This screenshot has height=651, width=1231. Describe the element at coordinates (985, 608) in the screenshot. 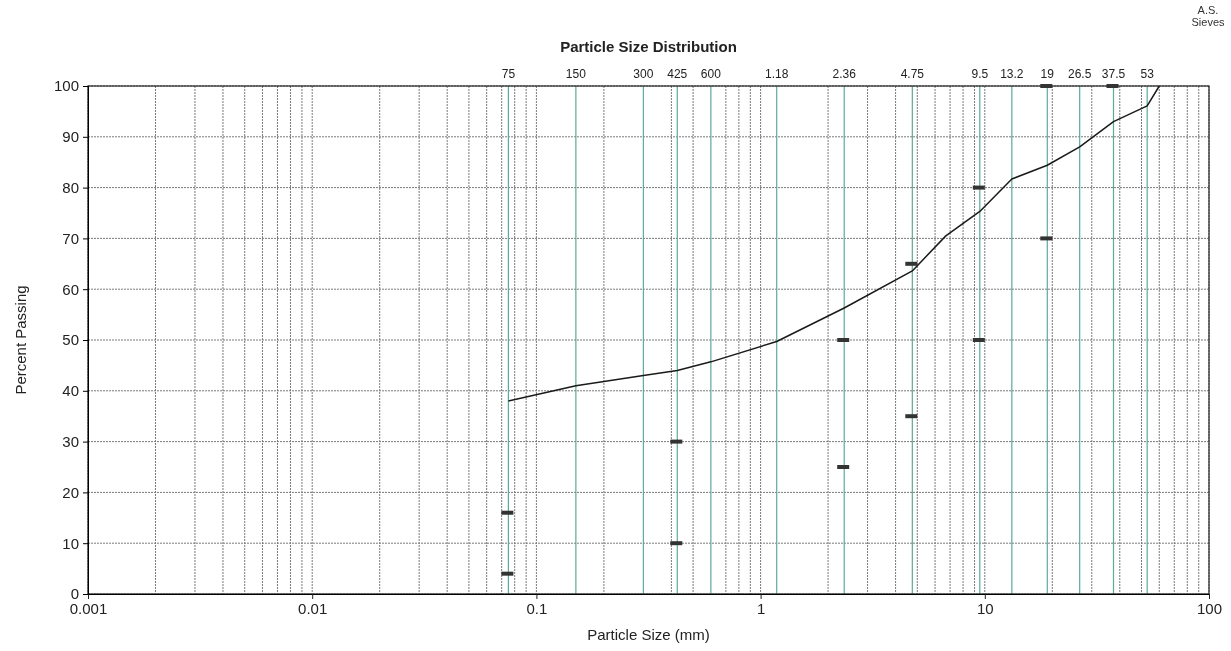

I see `x-tick-label: 10` at that location.